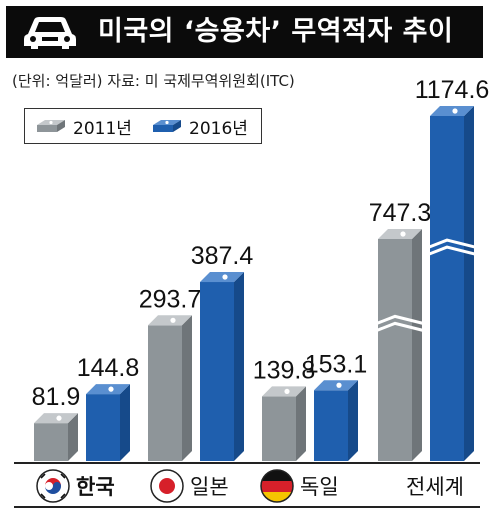 The width and height of the screenshot is (489, 529). I want to click on bar-2011년-한국, so click(51, 442).